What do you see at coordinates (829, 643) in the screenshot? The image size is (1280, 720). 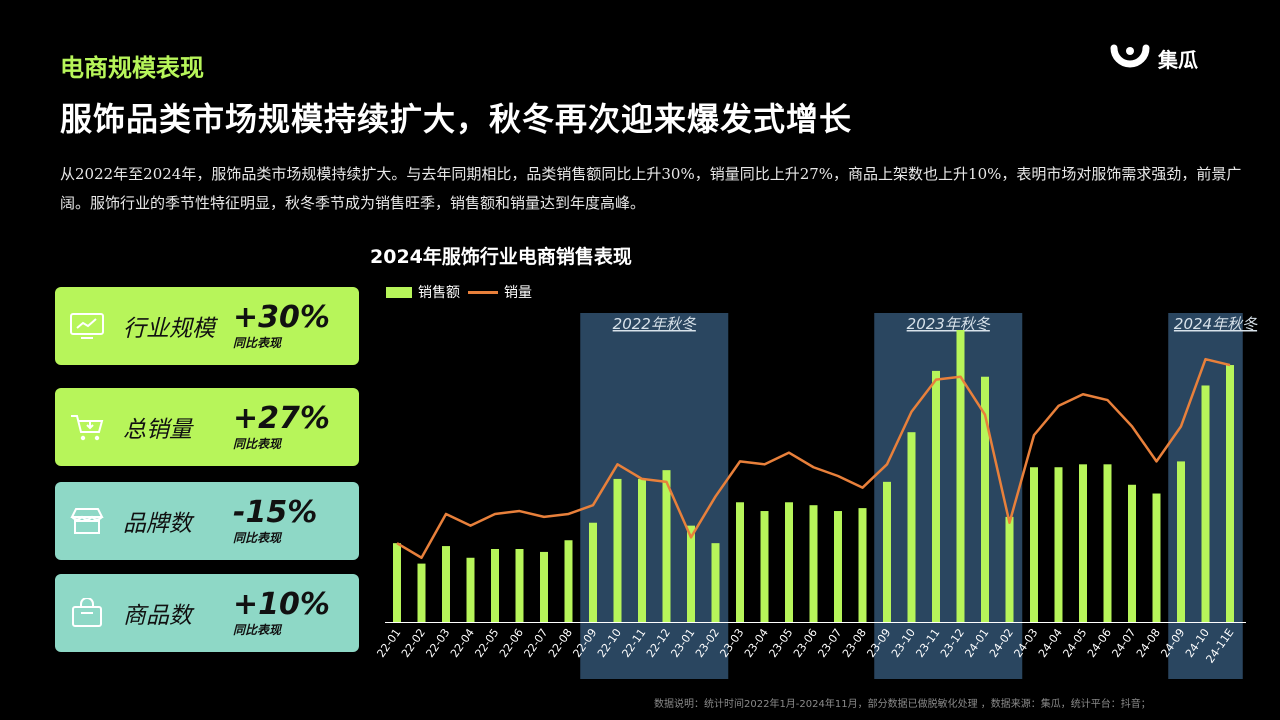 I see `x-tick-label: 23-07` at bounding box center [829, 643].